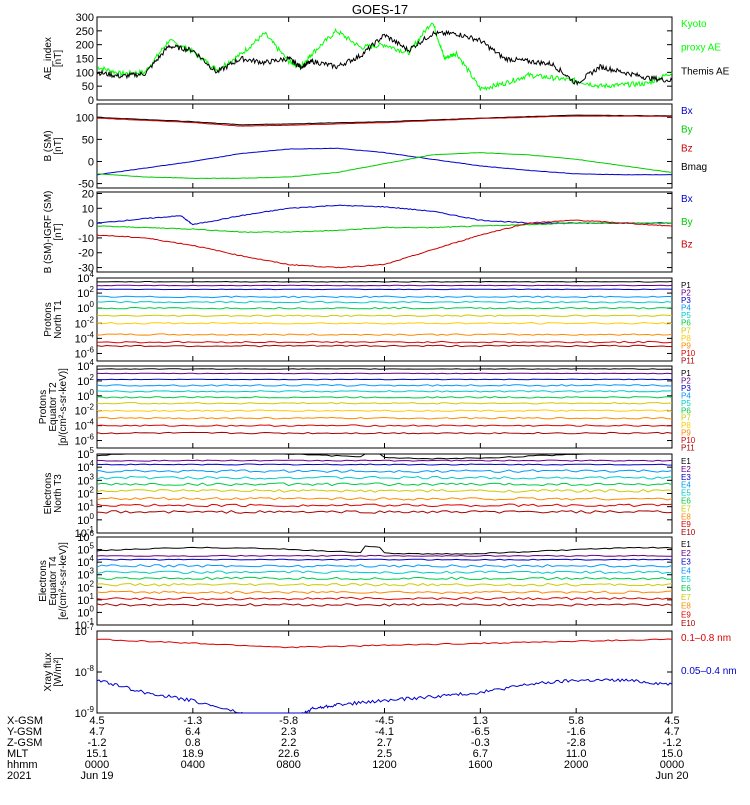 The width and height of the screenshot is (750, 805). I want to click on legend-entry: P1, so click(686, 285).